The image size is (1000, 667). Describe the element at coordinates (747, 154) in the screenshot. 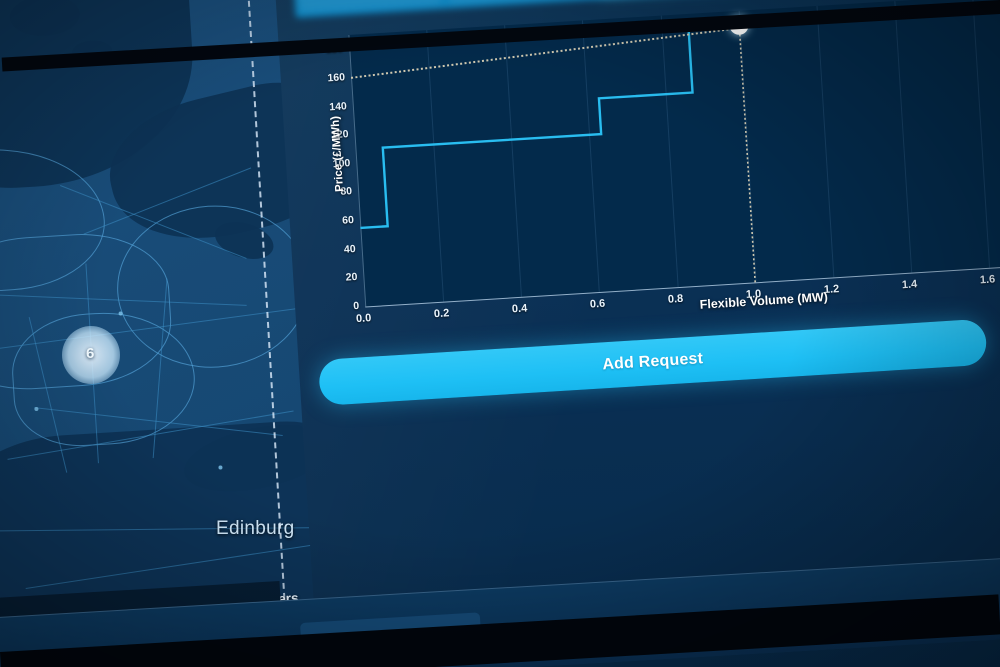

I see `chart-cursor-vline` at that location.